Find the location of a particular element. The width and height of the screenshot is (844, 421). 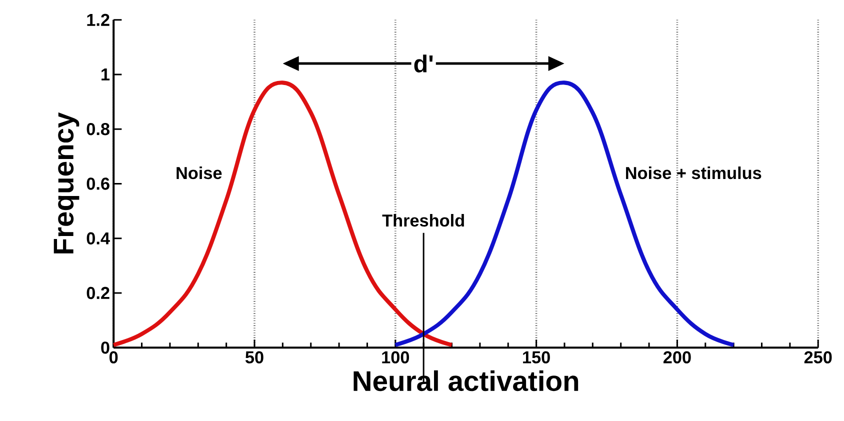

y-tick-label: 0 is located at coordinates (105, 348).